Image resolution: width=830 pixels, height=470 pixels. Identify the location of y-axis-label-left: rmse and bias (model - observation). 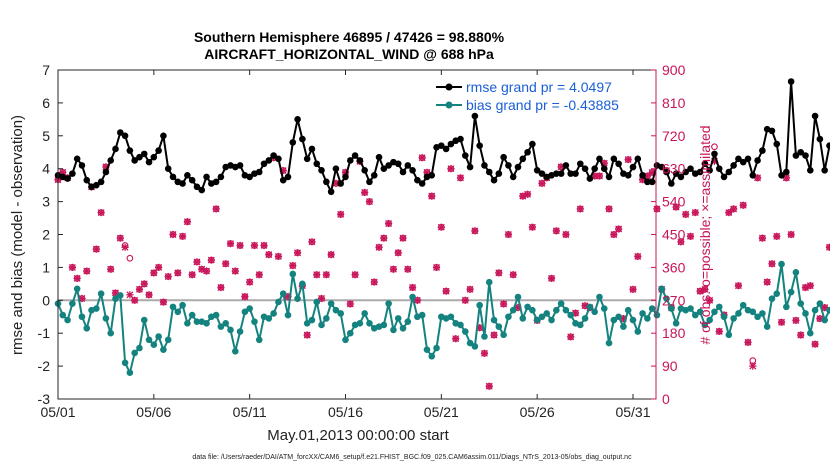
(17, 235).